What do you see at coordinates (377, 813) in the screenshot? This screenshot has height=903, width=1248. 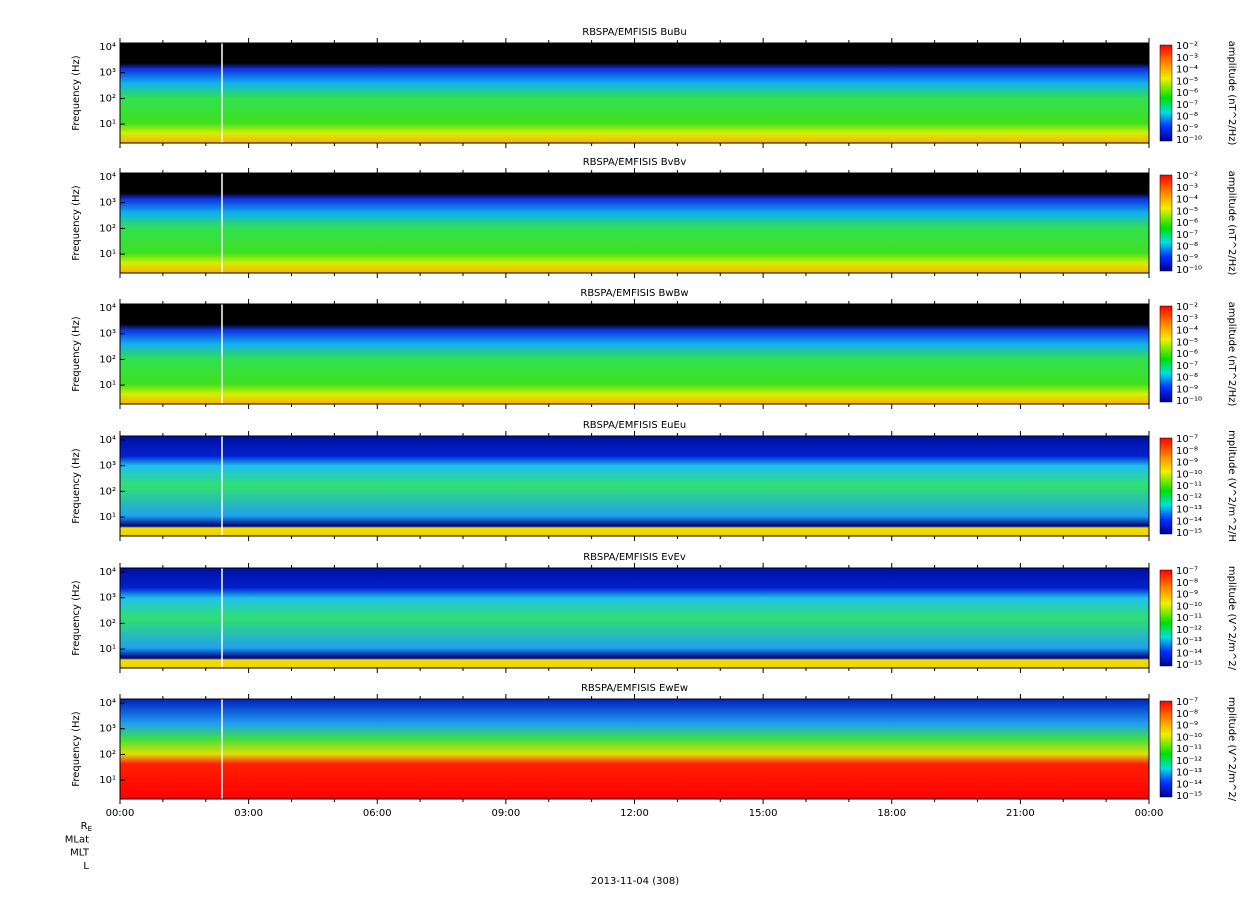 I see `x-tick-label: 06:00` at bounding box center [377, 813].